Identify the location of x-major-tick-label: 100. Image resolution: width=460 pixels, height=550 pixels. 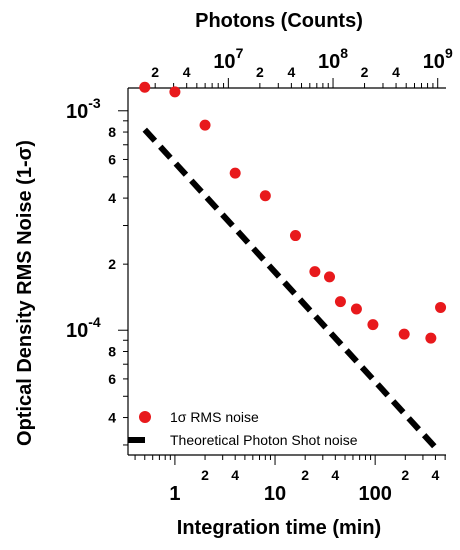
(374, 494).